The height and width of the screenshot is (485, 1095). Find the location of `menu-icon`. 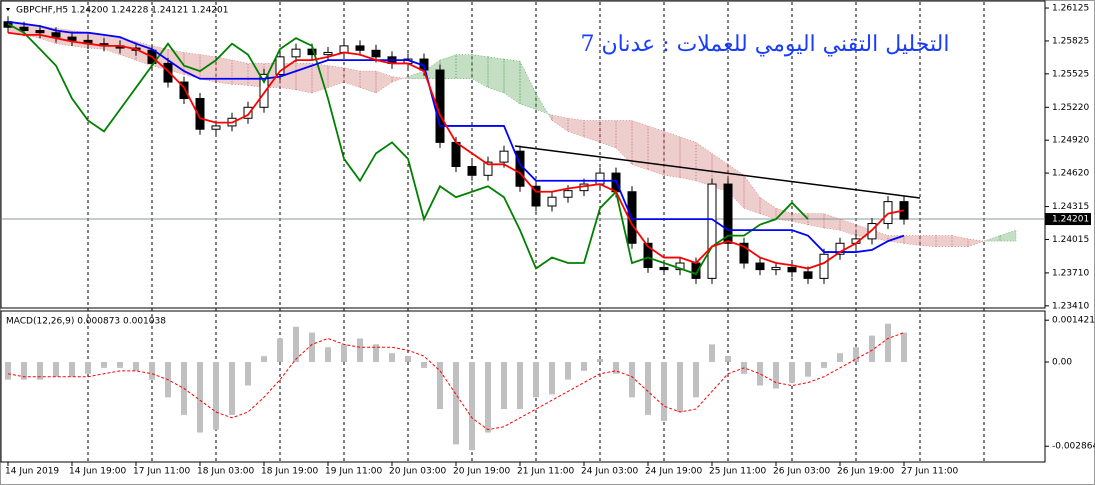

menu-icon is located at coordinates (8, 9).